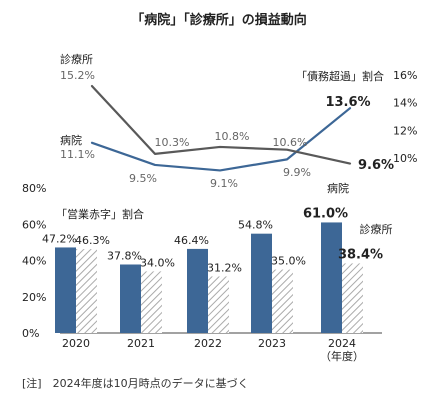 The width and height of the screenshot is (439, 412). I want to click on line-y-tick-label: 16%, so click(405, 75).